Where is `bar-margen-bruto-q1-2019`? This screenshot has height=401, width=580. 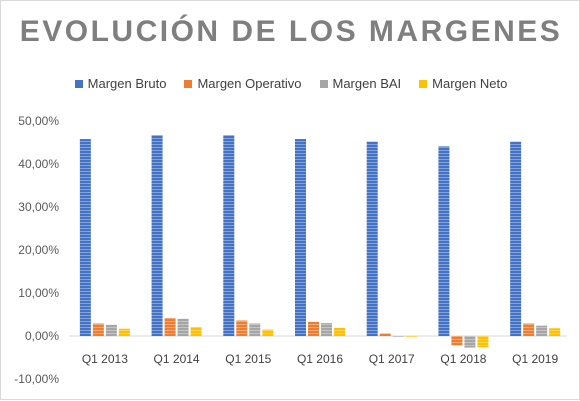
bar-margen-bruto-q1-2019 is located at coordinates (516, 238).